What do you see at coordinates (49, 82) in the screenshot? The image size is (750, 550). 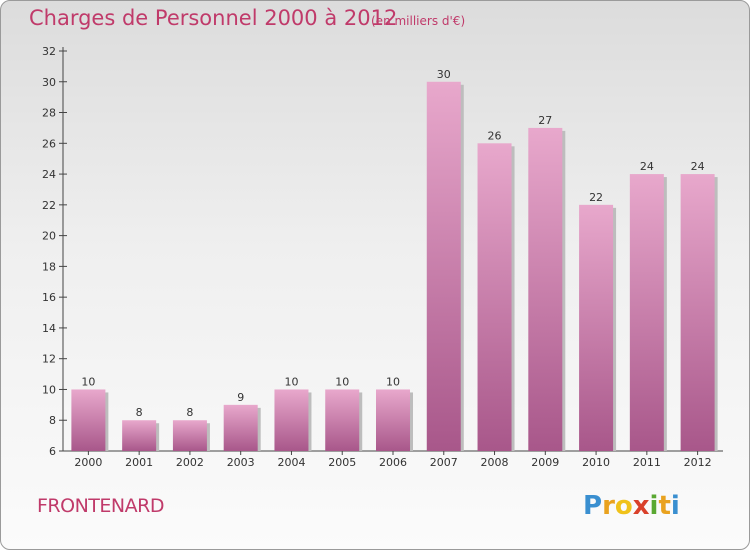 I see `y-tick-label: 30` at bounding box center [49, 82].